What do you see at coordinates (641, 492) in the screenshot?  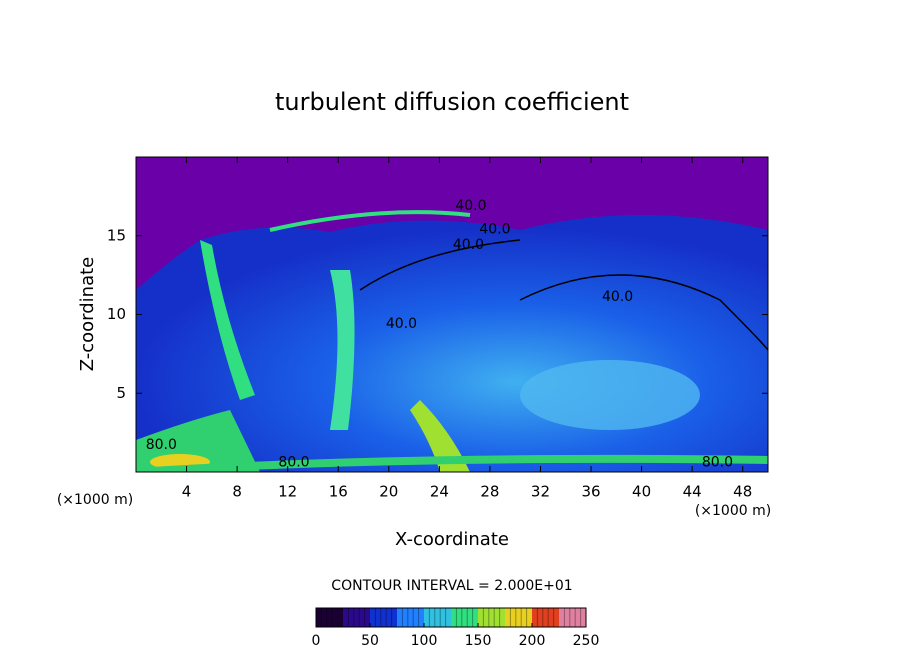 I see `x-tick-label: 40` at bounding box center [641, 492].